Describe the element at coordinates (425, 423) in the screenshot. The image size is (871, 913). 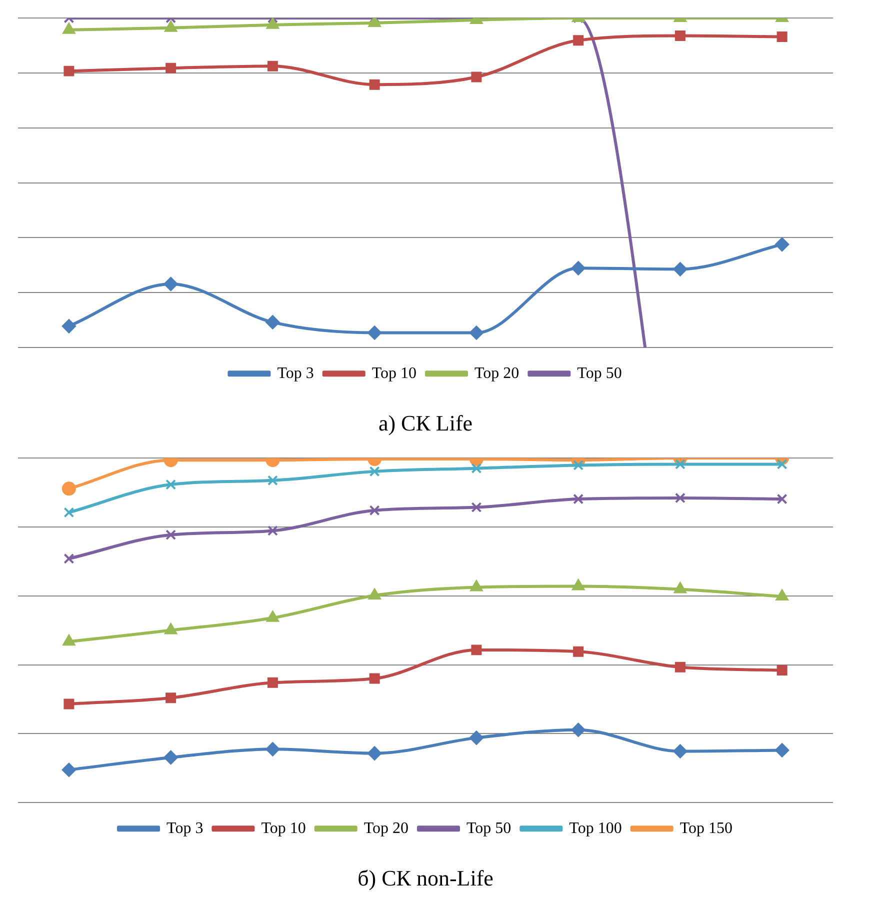
I see `text: а) СК Life` at that location.